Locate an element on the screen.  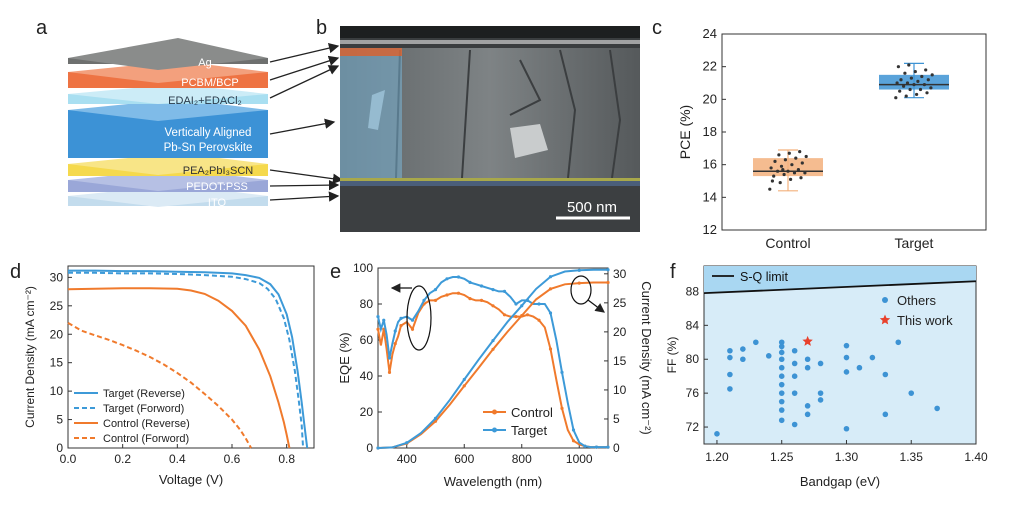
panel-b: b 500 nm is located at coordinates (478, 124).